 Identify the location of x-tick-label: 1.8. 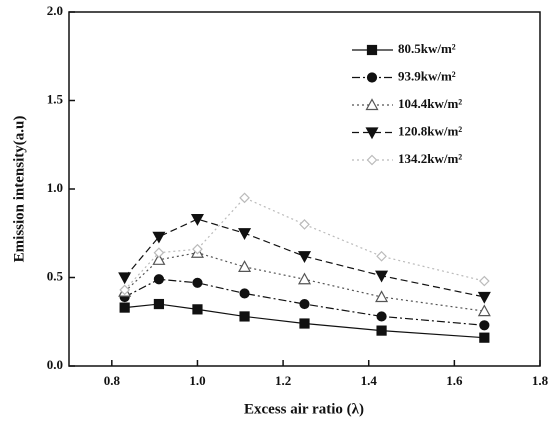
(540, 380).